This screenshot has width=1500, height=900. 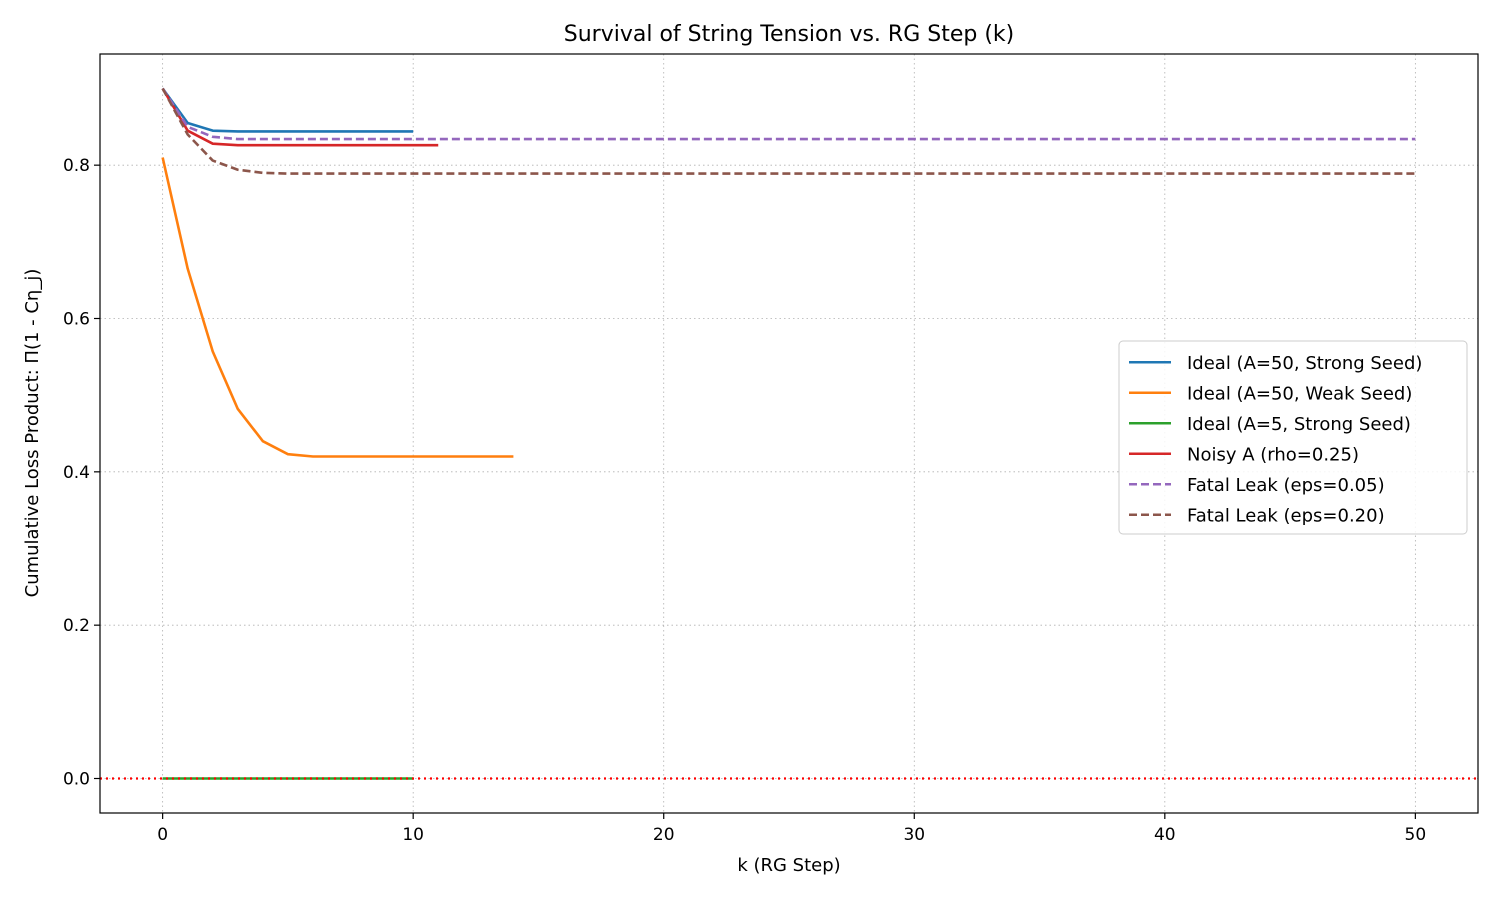 I want to click on x-tick-label: 20, so click(x=664, y=835).